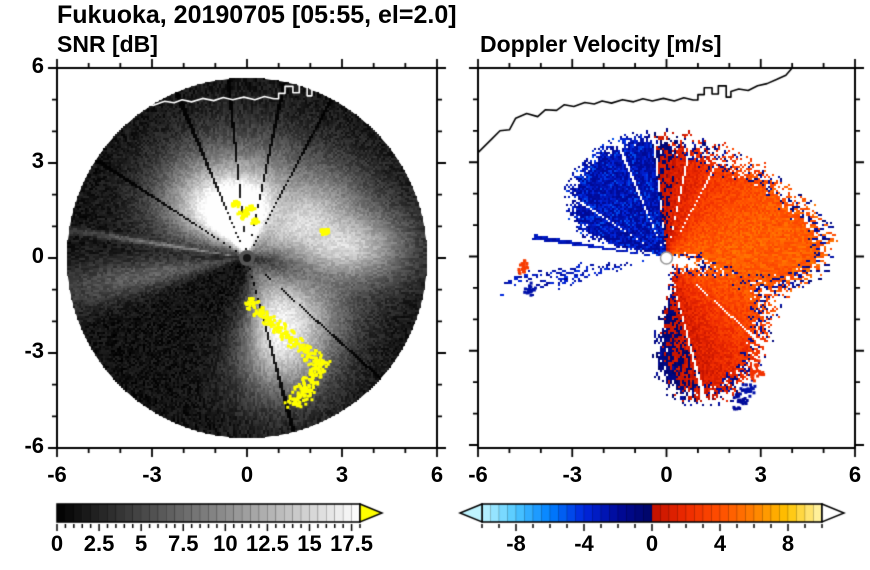  I want to click on snr-colorbar-tick-label: 5, so click(141, 543).